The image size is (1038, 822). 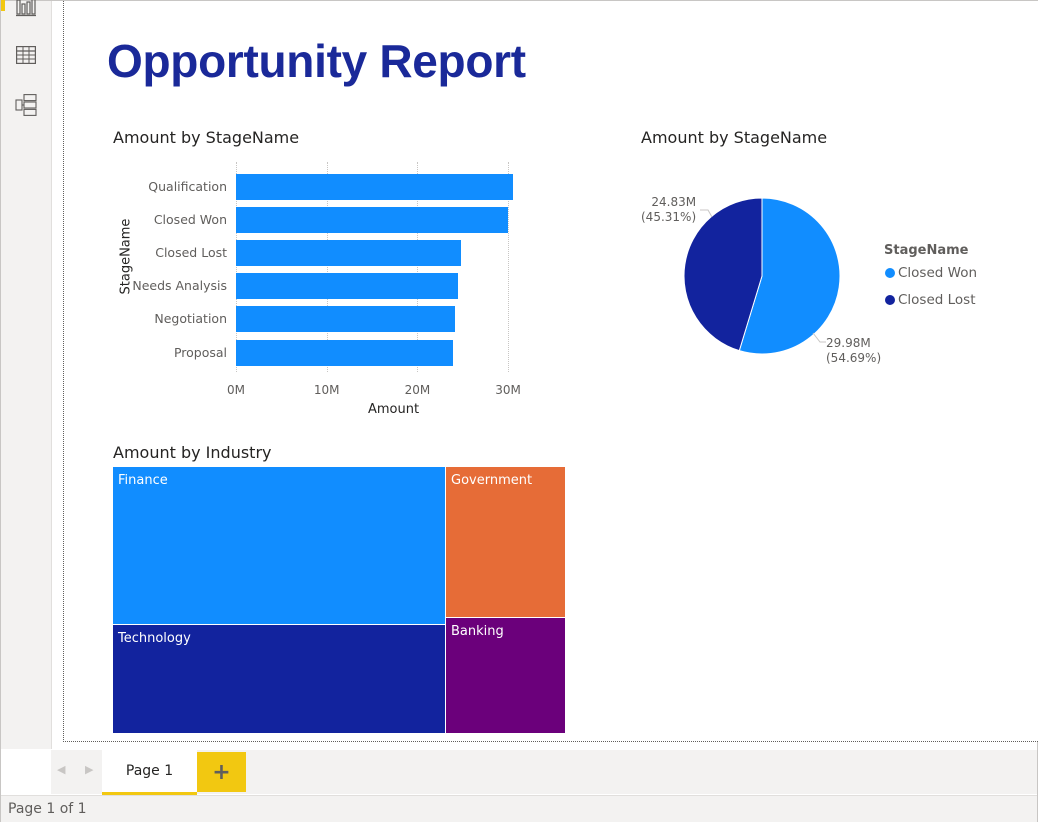 I want to click on bar-qualification, so click(x=374, y=187).